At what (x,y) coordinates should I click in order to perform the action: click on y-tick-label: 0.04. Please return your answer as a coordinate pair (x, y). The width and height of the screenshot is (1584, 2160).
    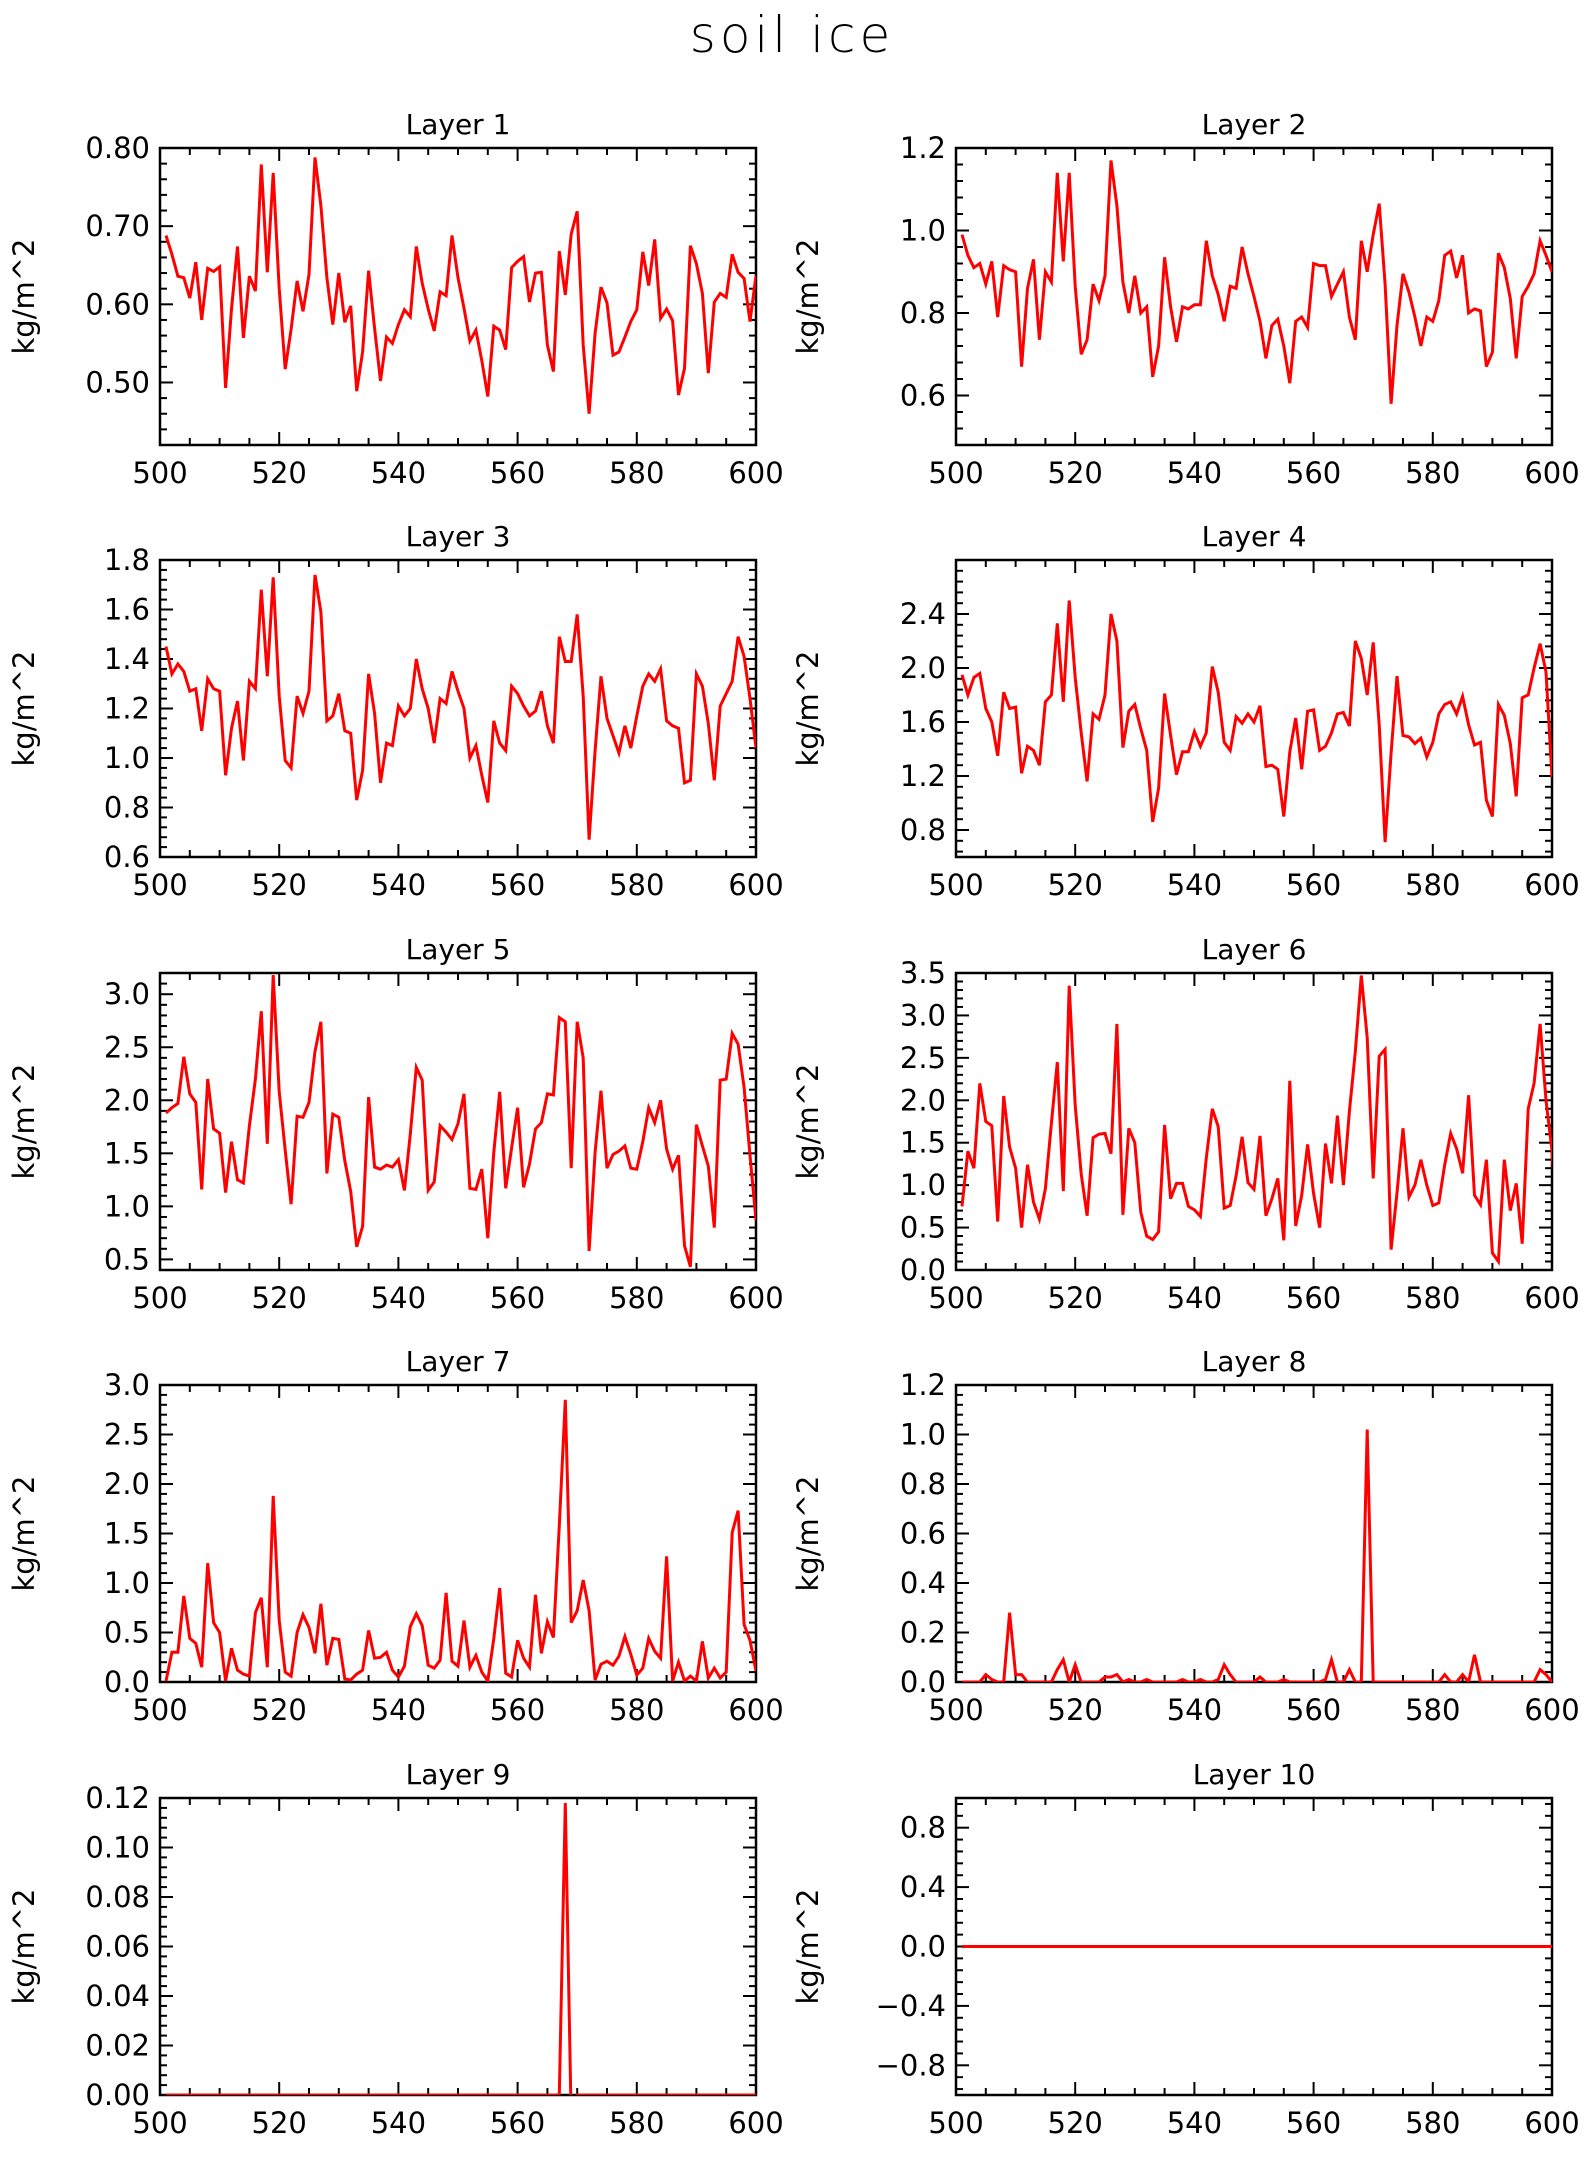
    Looking at the image, I should click on (117, 1996).